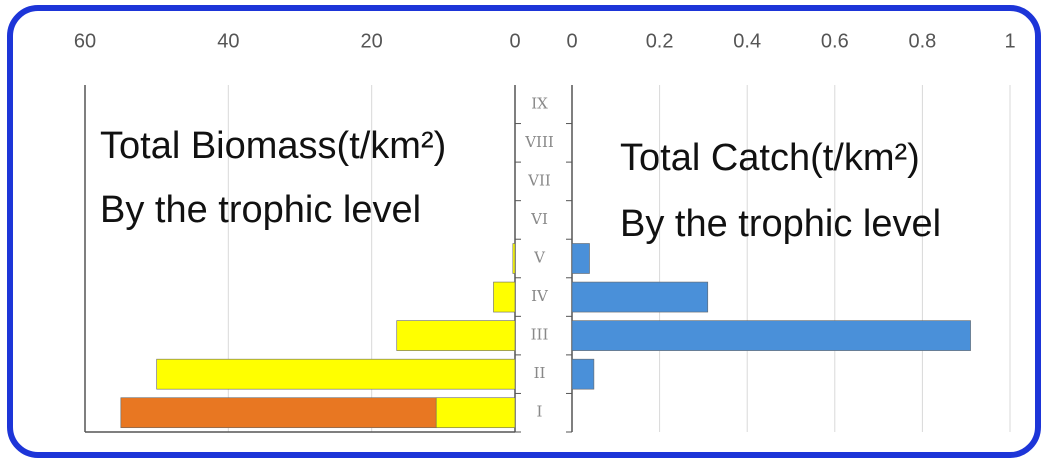 The height and width of the screenshot is (463, 1048). Describe the element at coordinates (539, 142) in the screenshot. I see `category-label: VIII` at that location.